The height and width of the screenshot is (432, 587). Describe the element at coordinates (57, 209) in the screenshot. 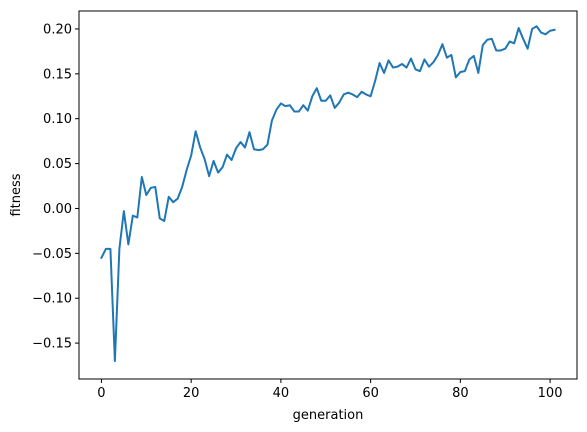

I see `y-tick-label: 0.00` at that location.